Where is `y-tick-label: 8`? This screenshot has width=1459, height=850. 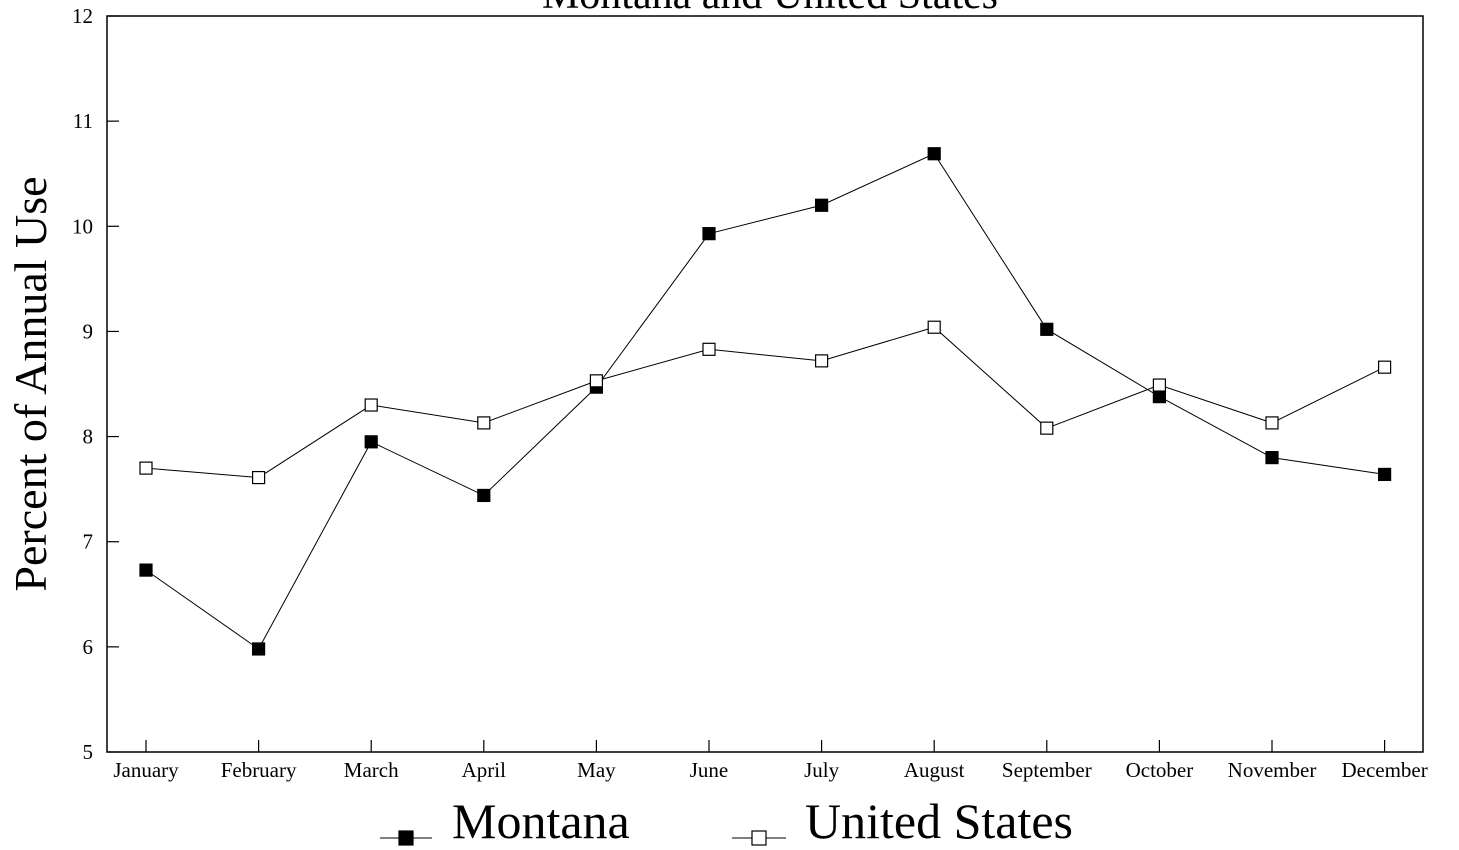 y-tick-label: 8 is located at coordinates (88, 437).